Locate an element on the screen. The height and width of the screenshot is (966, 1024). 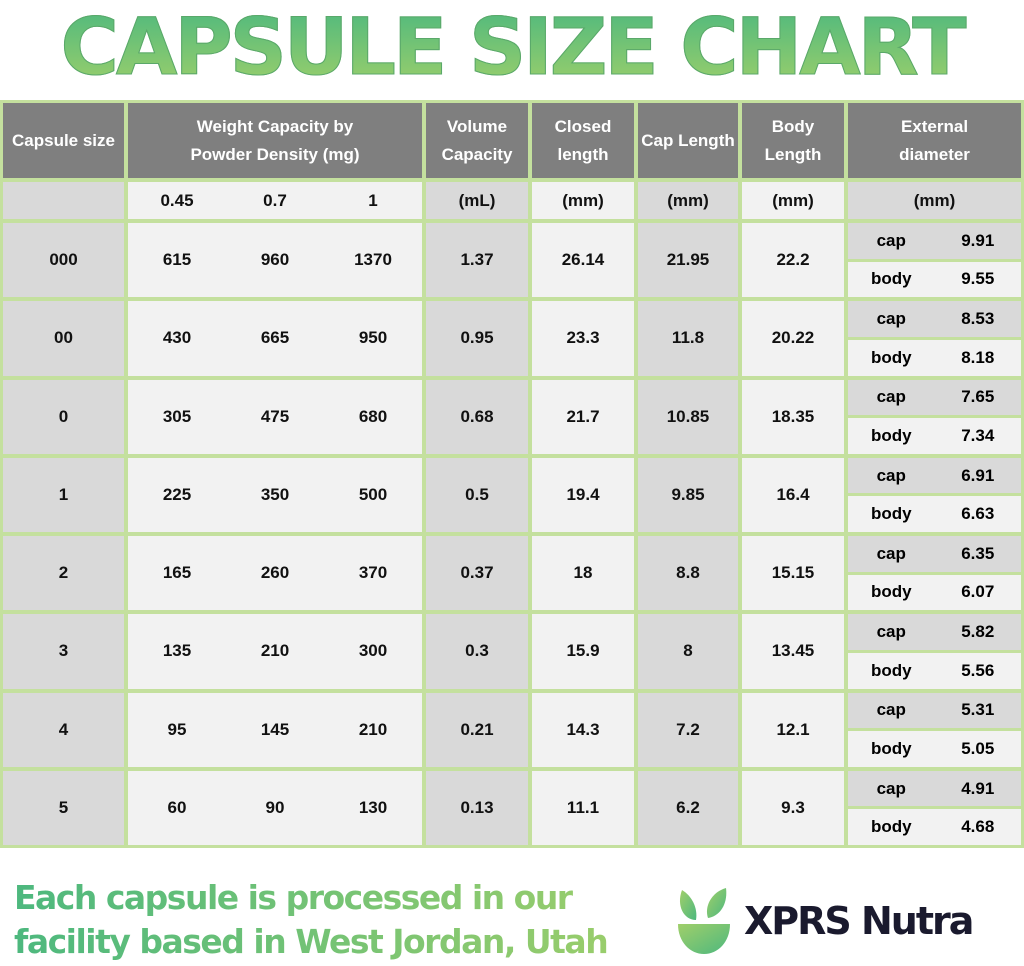
weight-value: 90 is located at coordinates (275, 807).